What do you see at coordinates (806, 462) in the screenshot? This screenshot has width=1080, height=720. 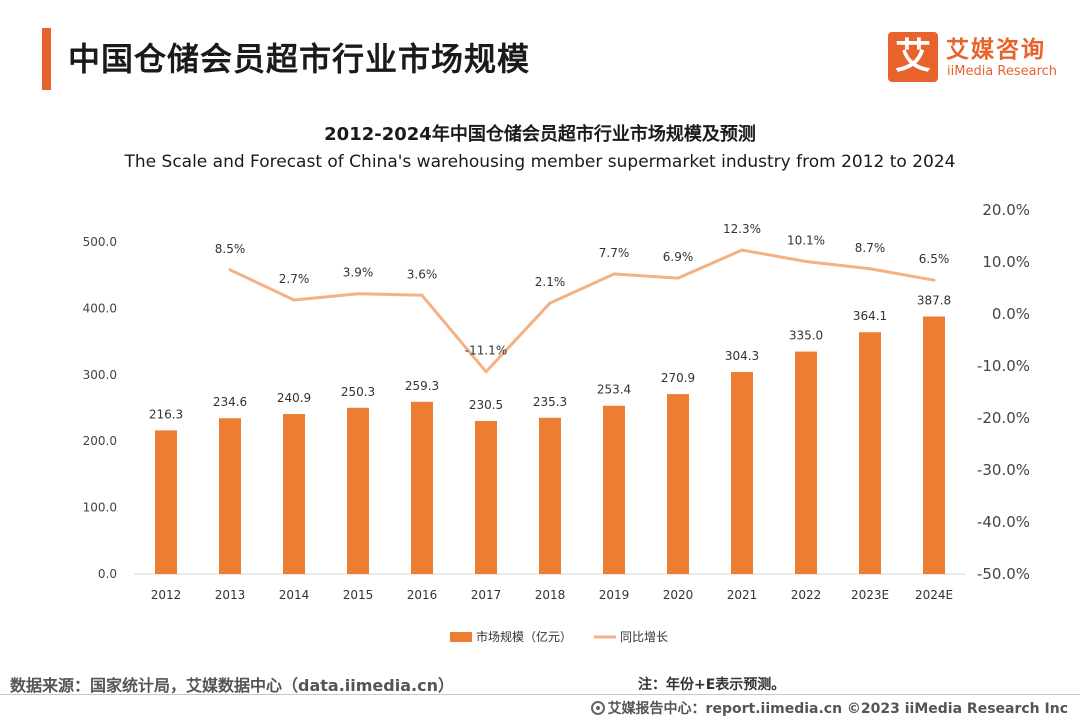 I see `bar-2022` at bounding box center [806, 462].